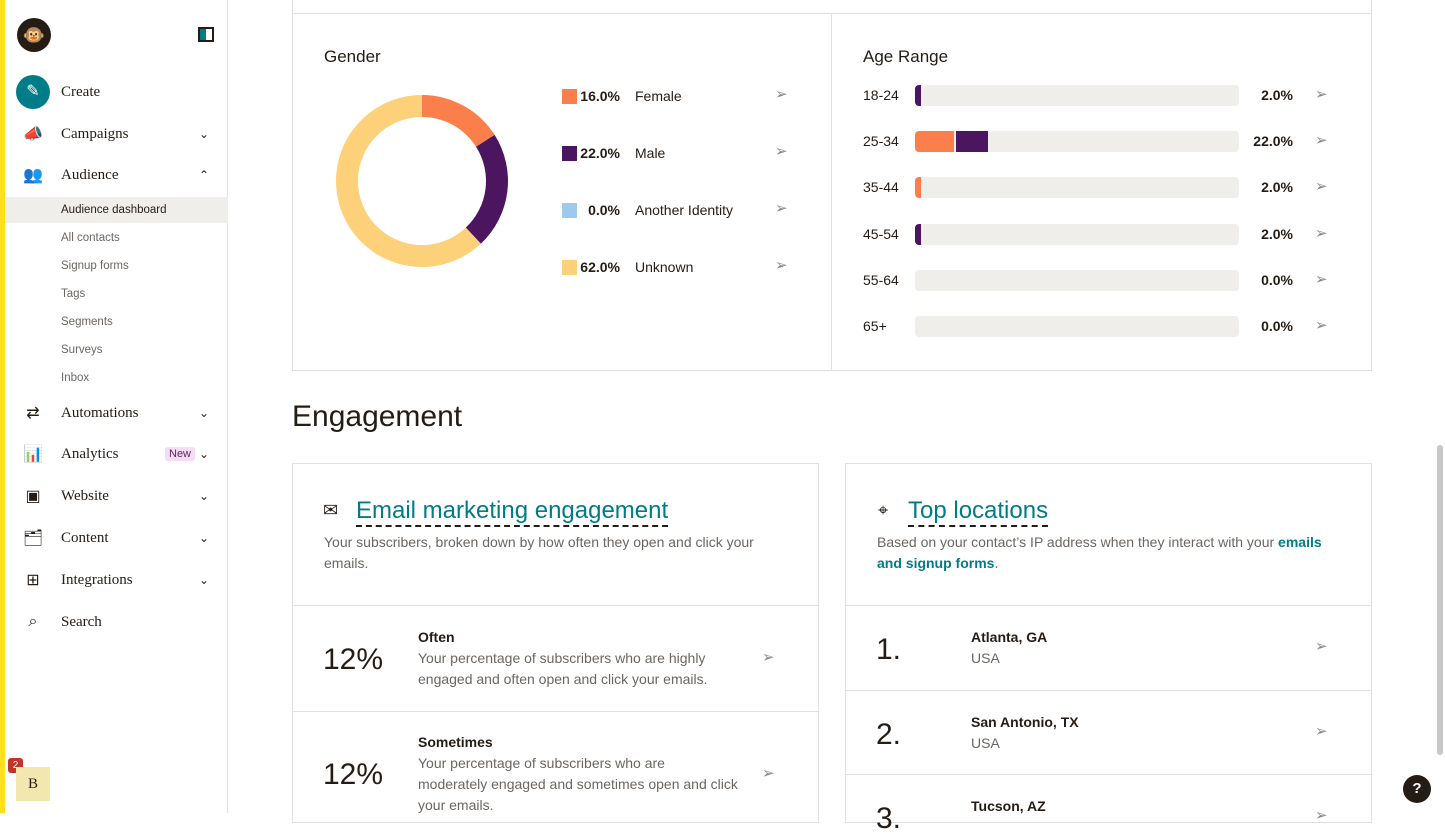  What do you see at coordinates (569, 153) in the screenshot?
I see `legend-swatch` at bounding box center [569, 153].